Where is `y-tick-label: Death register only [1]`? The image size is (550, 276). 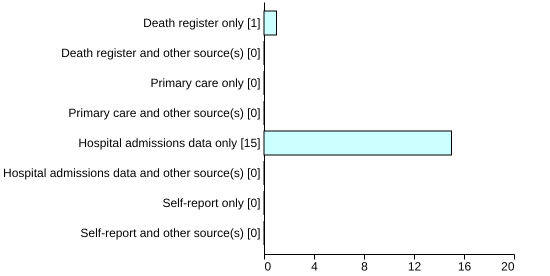 y-tick-label: Death register only [1] is located at coordinates (201, 23).